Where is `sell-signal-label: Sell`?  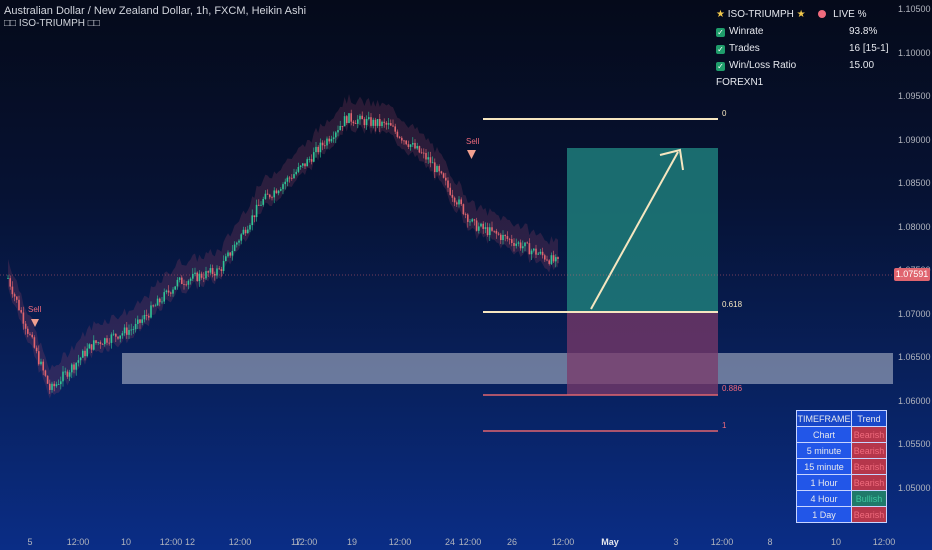
sell-signal-label: Sell is located at coordinates (473, 141).